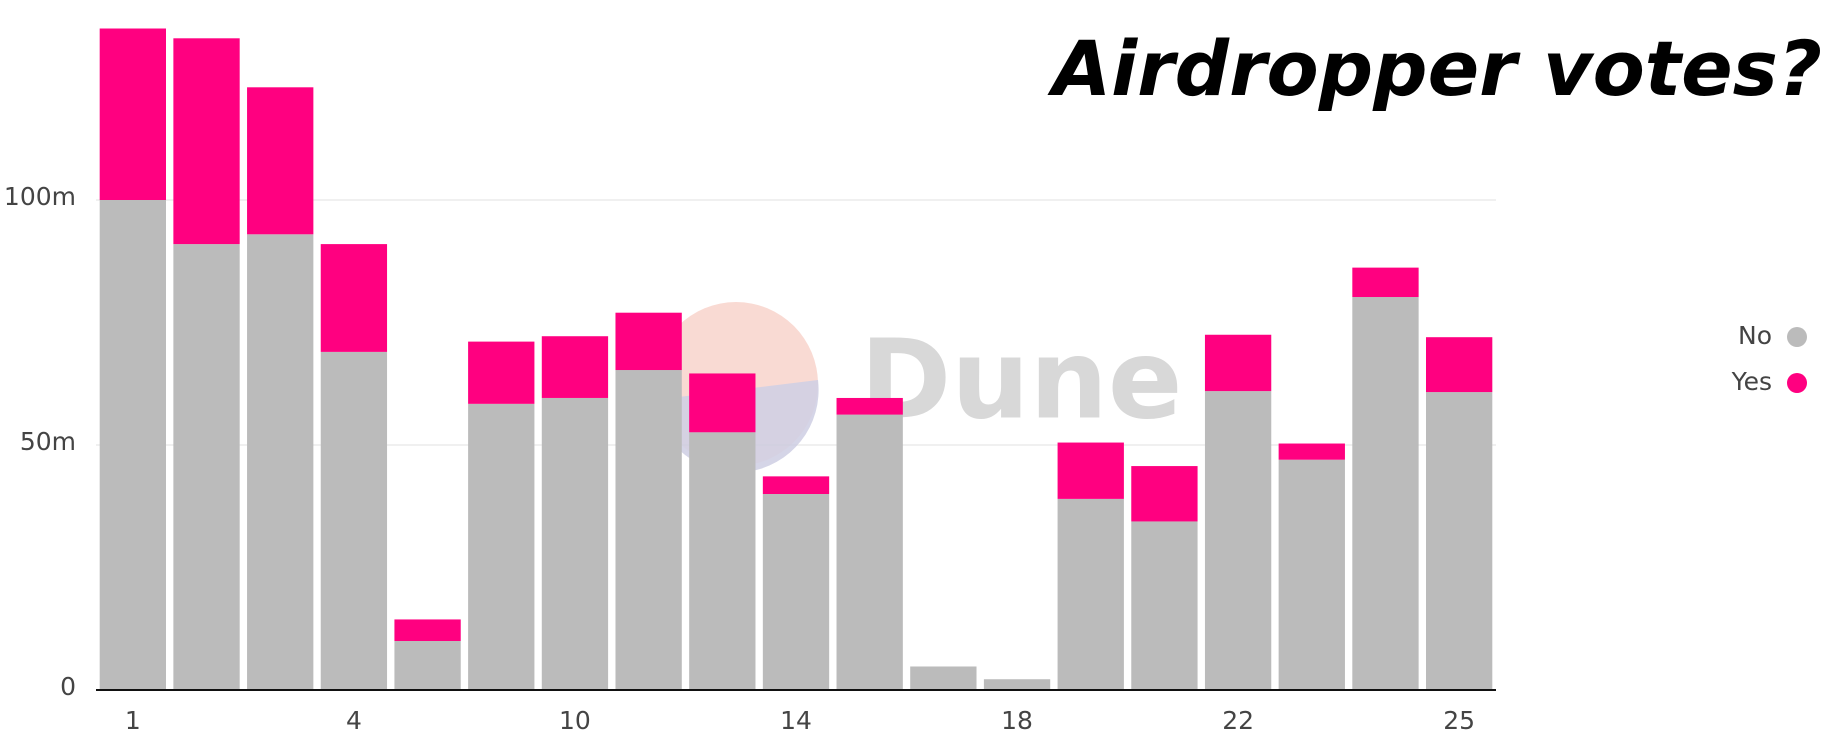 This screenshot has width=1843, height=738. Describe the element at coordinates (575, 720) in the screenshot. I see `x-tick-label: 10` at that location.